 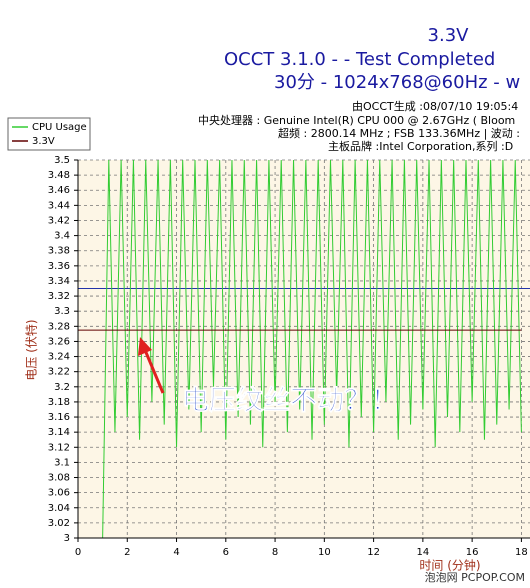 I want to click on y-tick-label: 3.5, so click(x=62, y=160).